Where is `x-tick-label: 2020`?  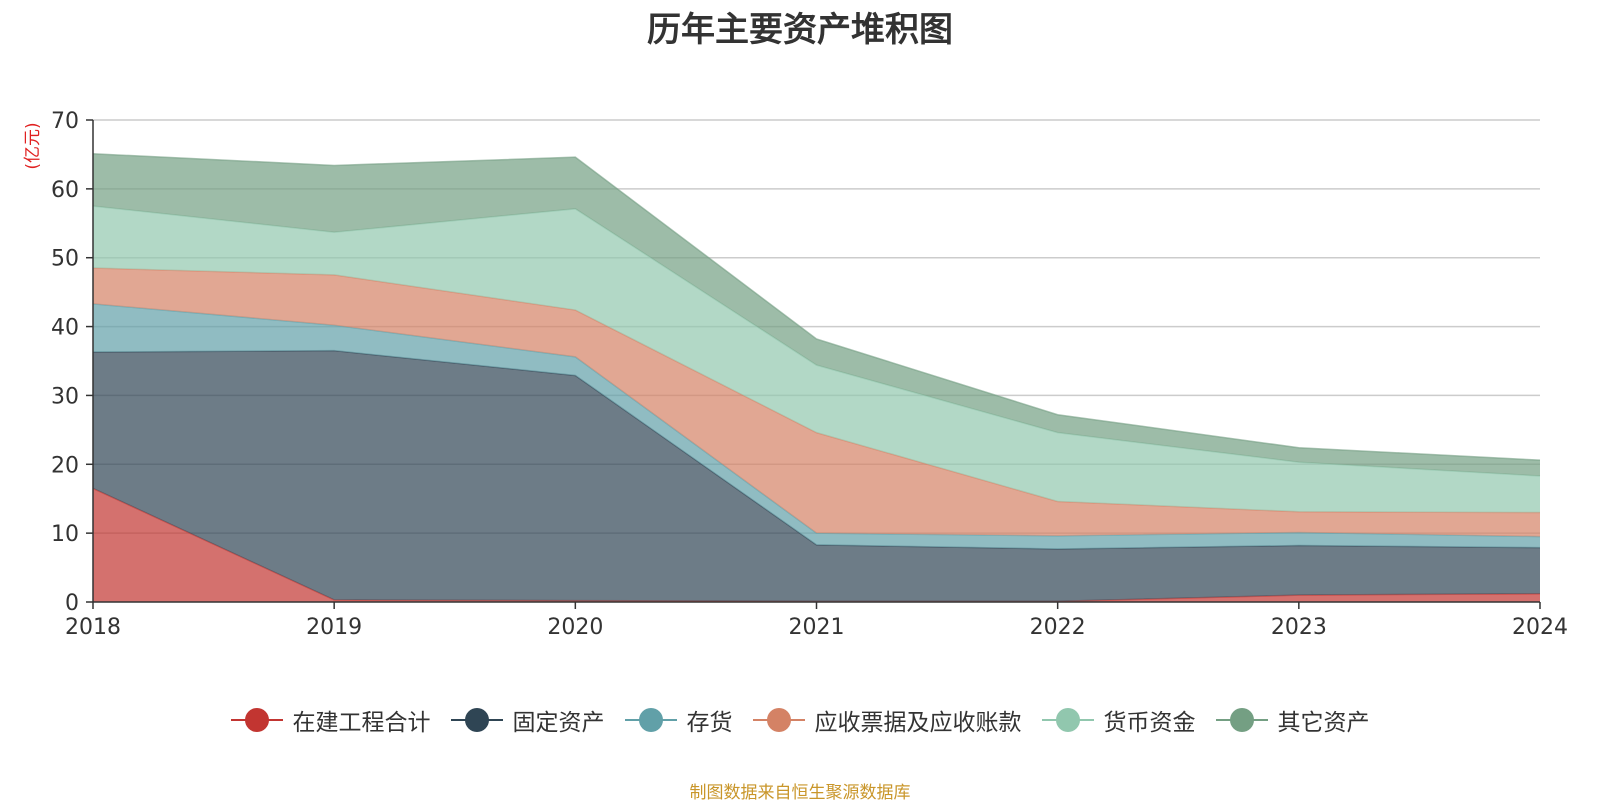
x-tick-label: 2020 is located at coordinates (575, 627).